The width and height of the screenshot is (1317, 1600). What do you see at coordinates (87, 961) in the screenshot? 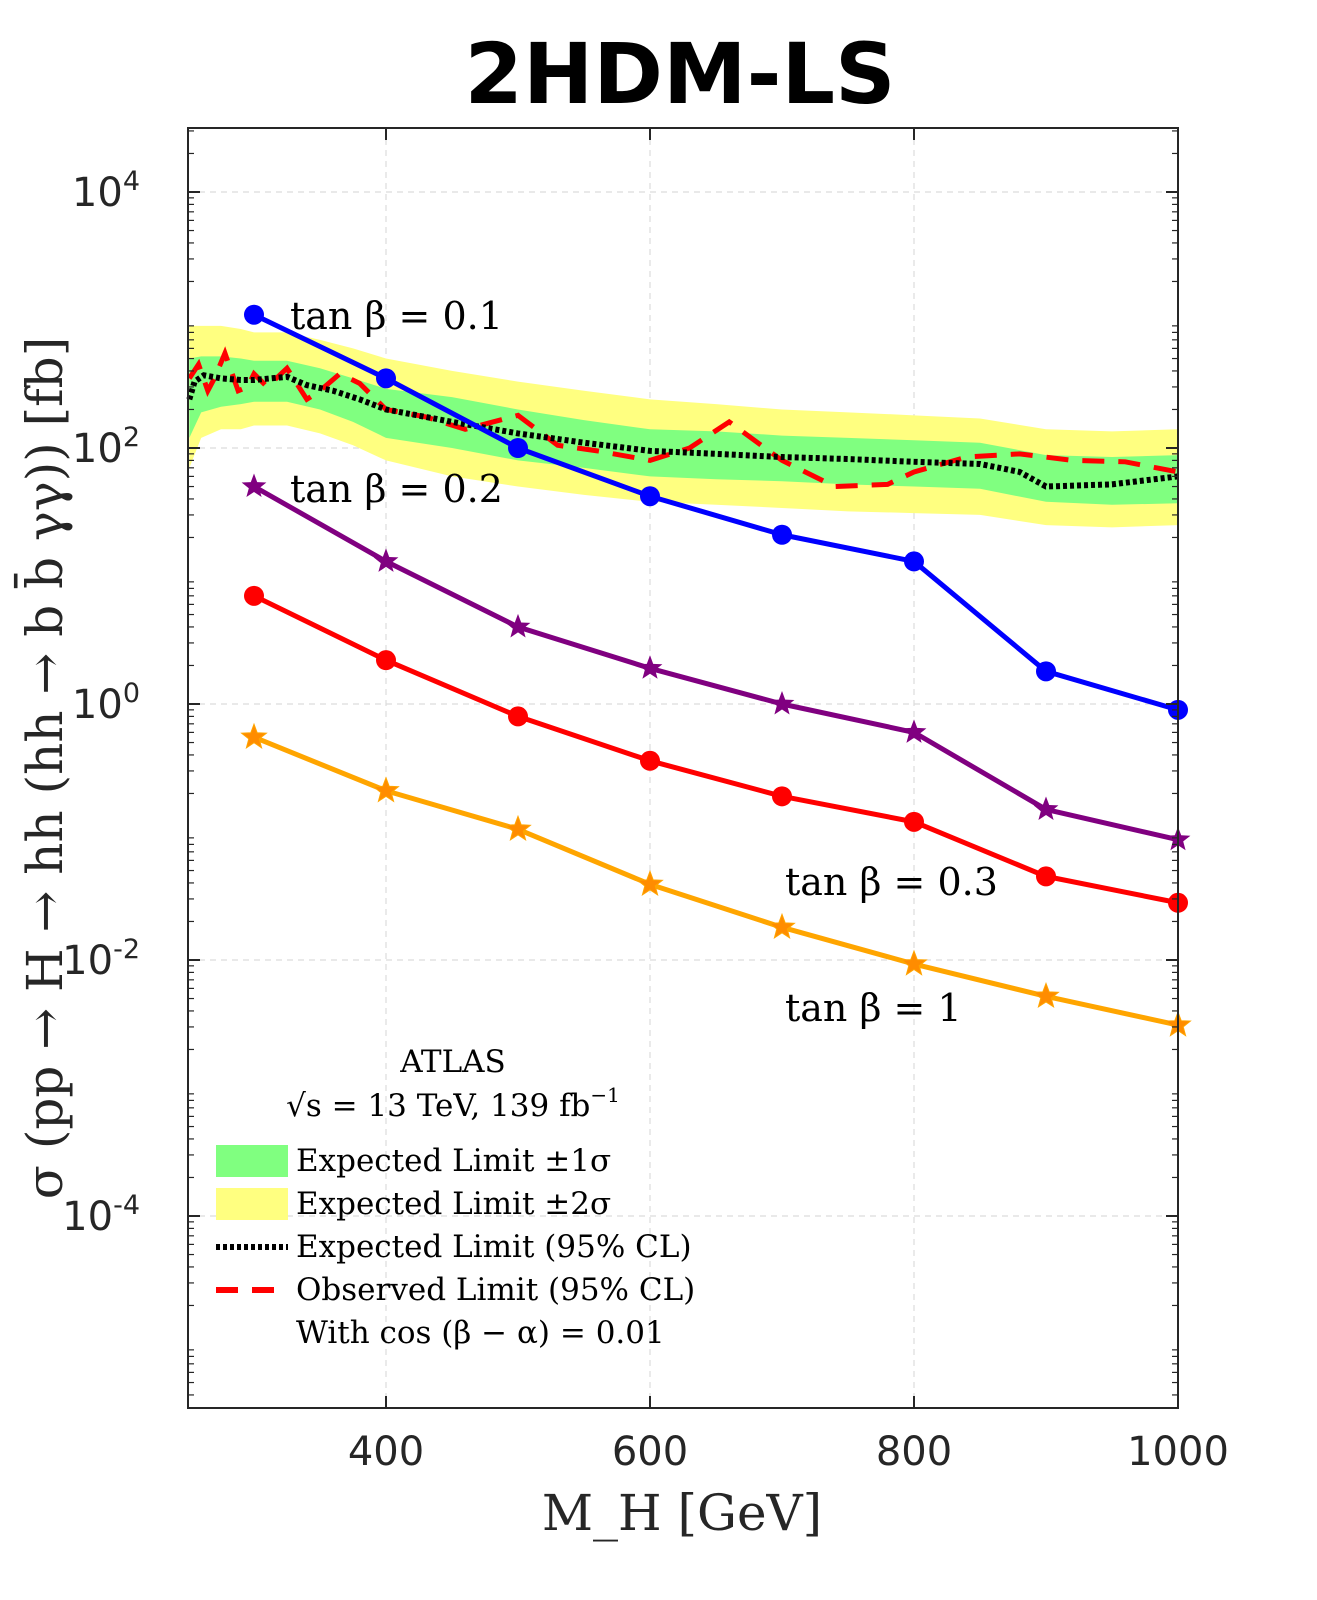
I see `y-tick-base--2: 10` at bounding box center [87, 961].